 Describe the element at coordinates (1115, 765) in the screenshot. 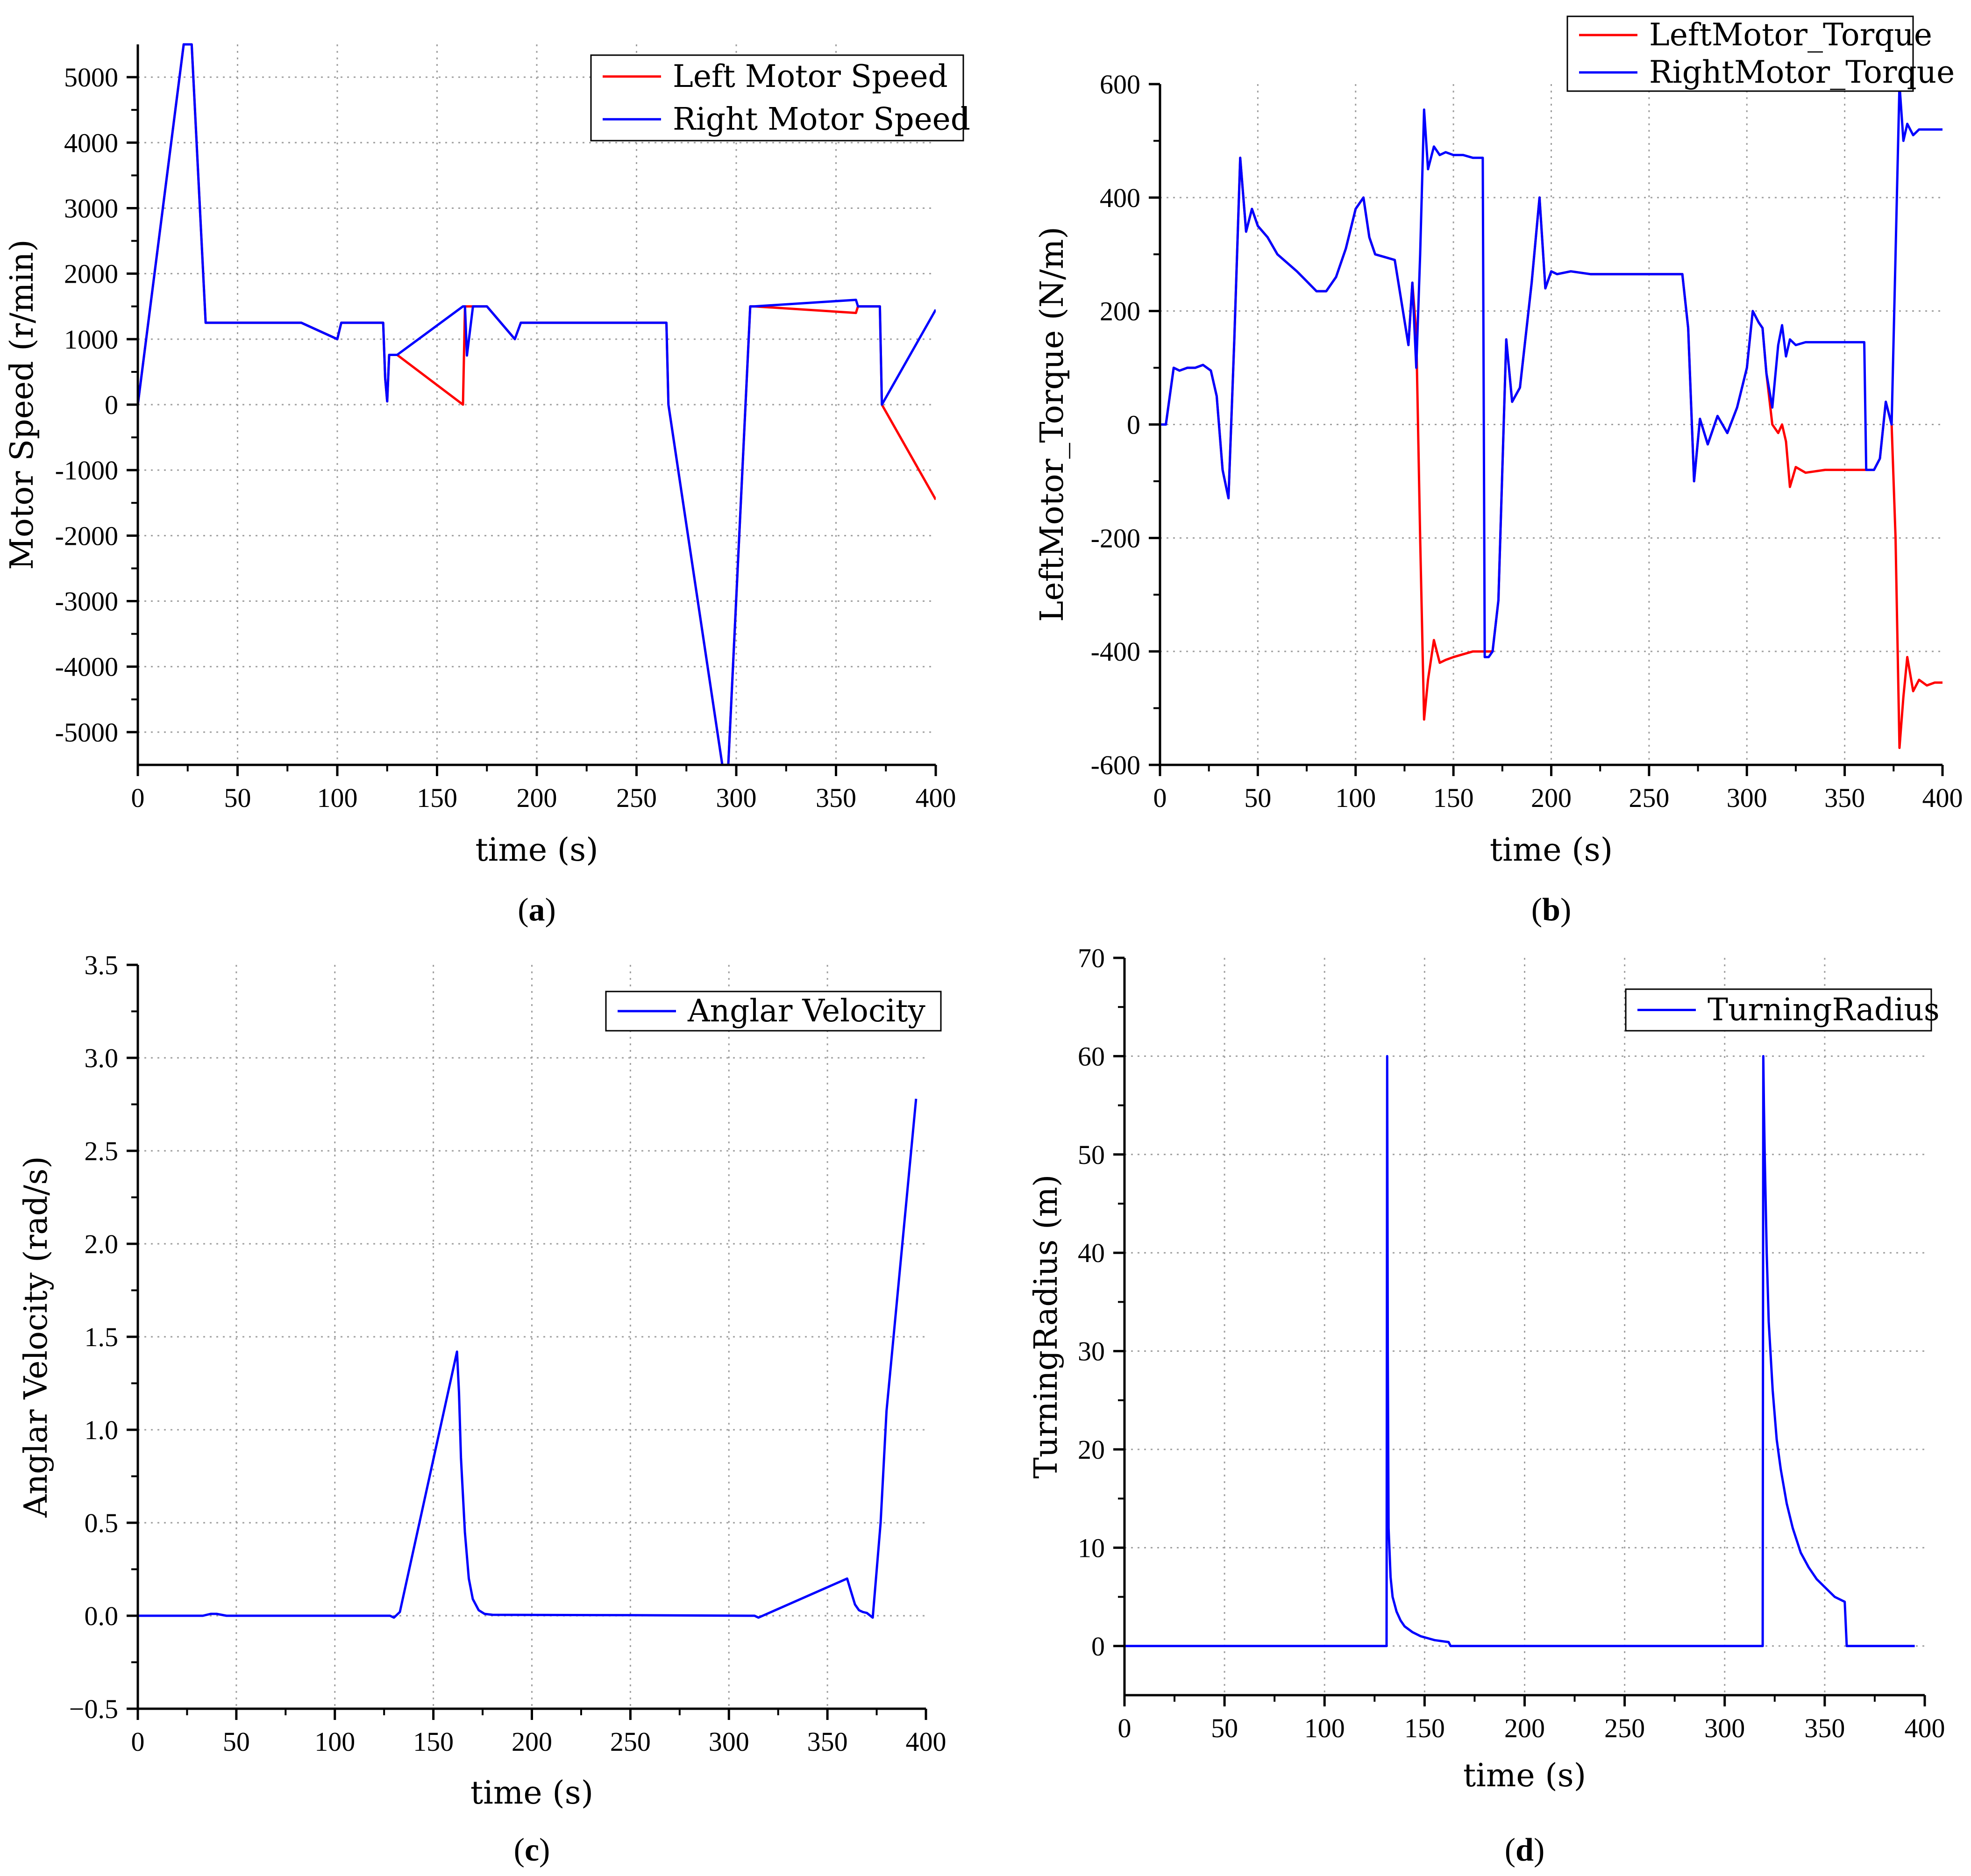

I see `y-tick-label: -600` at that location.